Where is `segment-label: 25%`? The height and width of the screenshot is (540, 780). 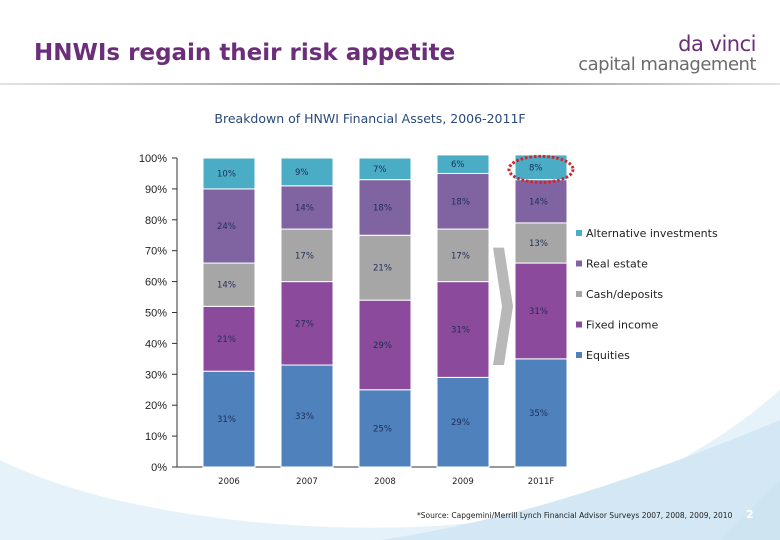 segment-label: 25% is located at coordinates (382, 429).